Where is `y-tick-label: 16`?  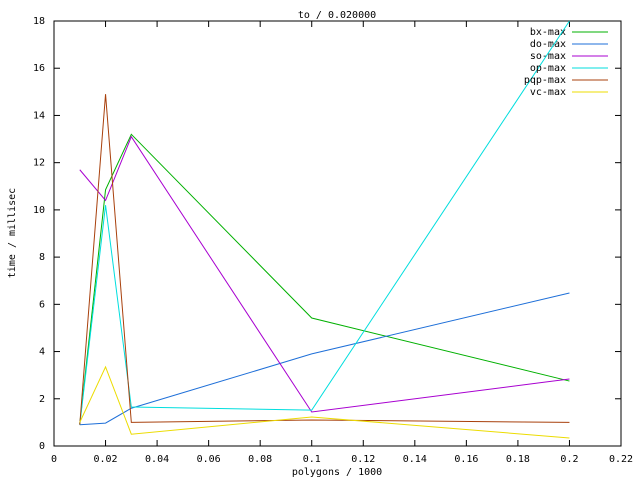 y-tick-label: 16 is located at coordinates (39, 68).